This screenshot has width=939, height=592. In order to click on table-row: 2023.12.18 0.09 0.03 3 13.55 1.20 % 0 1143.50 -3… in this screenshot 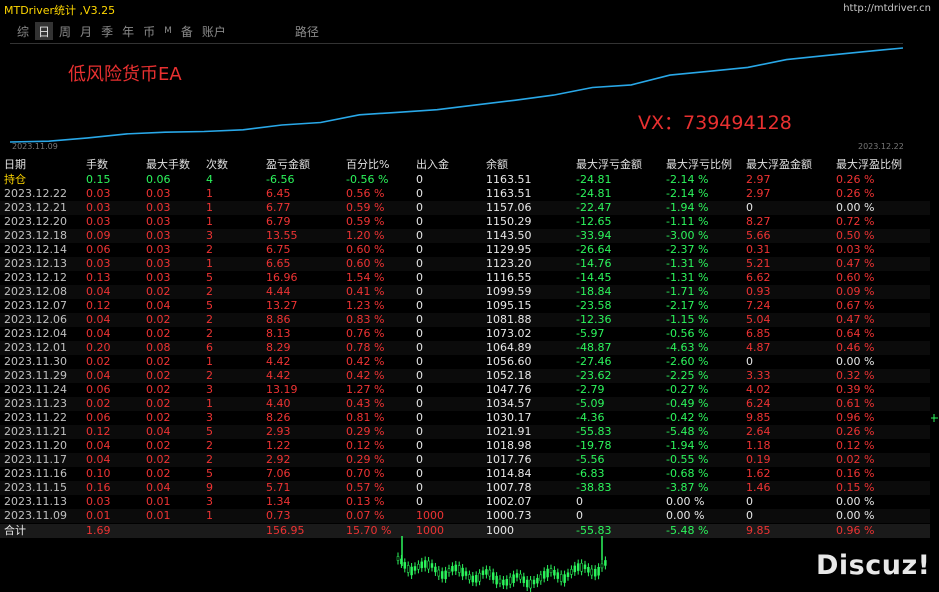, I will do `click(465, 236)`.